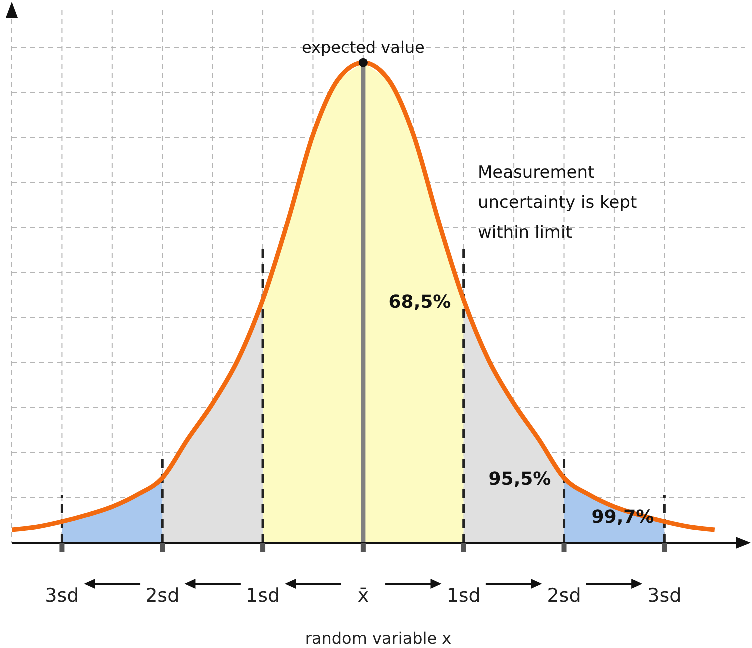 This screenshot has width=752, height=648. I want to click on x-tick-label: x̄, so click(364, 596).